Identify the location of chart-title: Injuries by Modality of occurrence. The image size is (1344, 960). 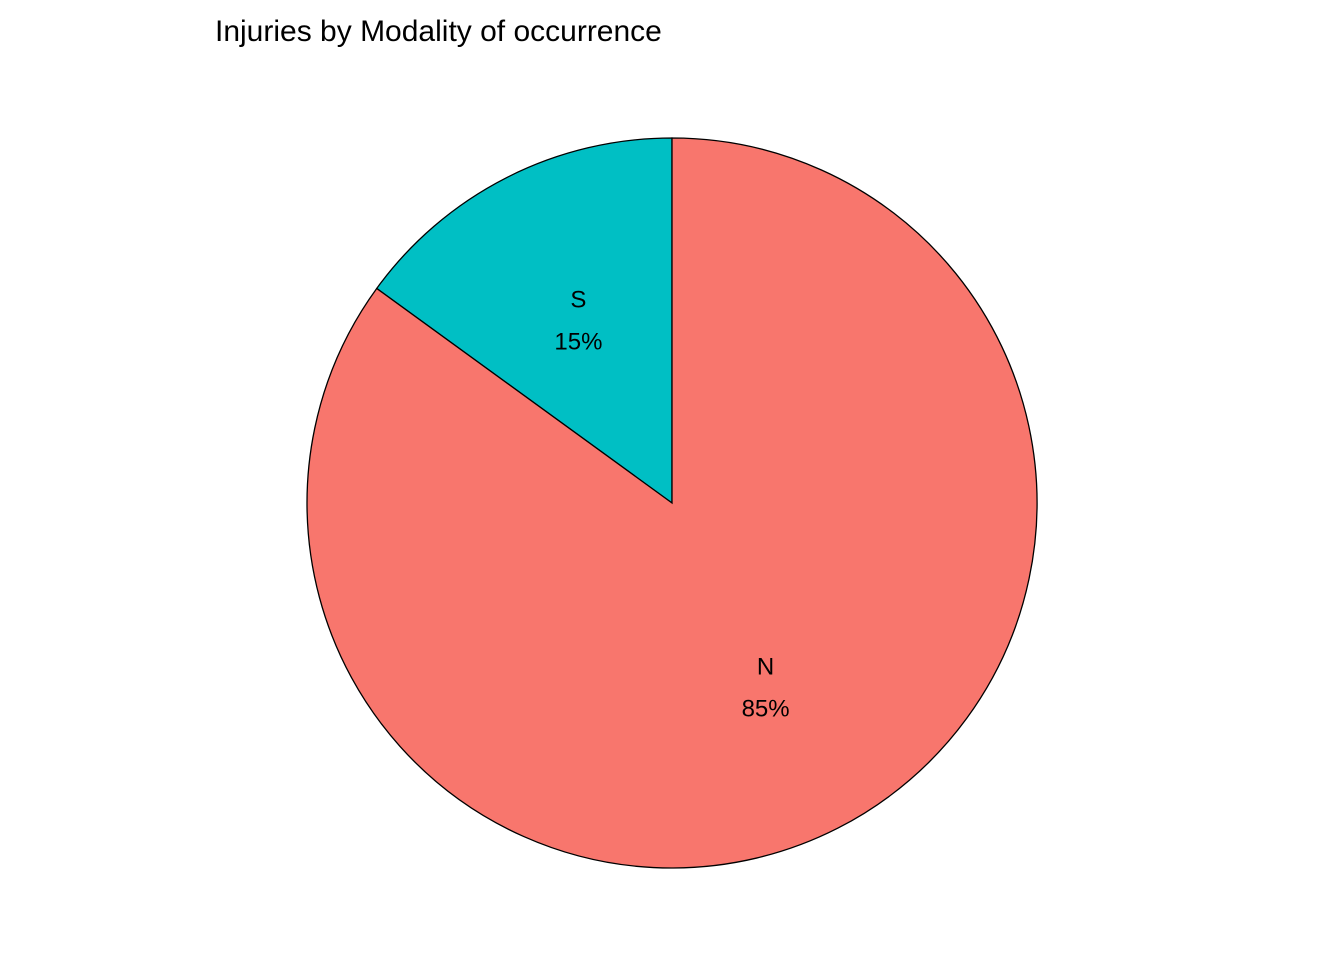
(438, 31).